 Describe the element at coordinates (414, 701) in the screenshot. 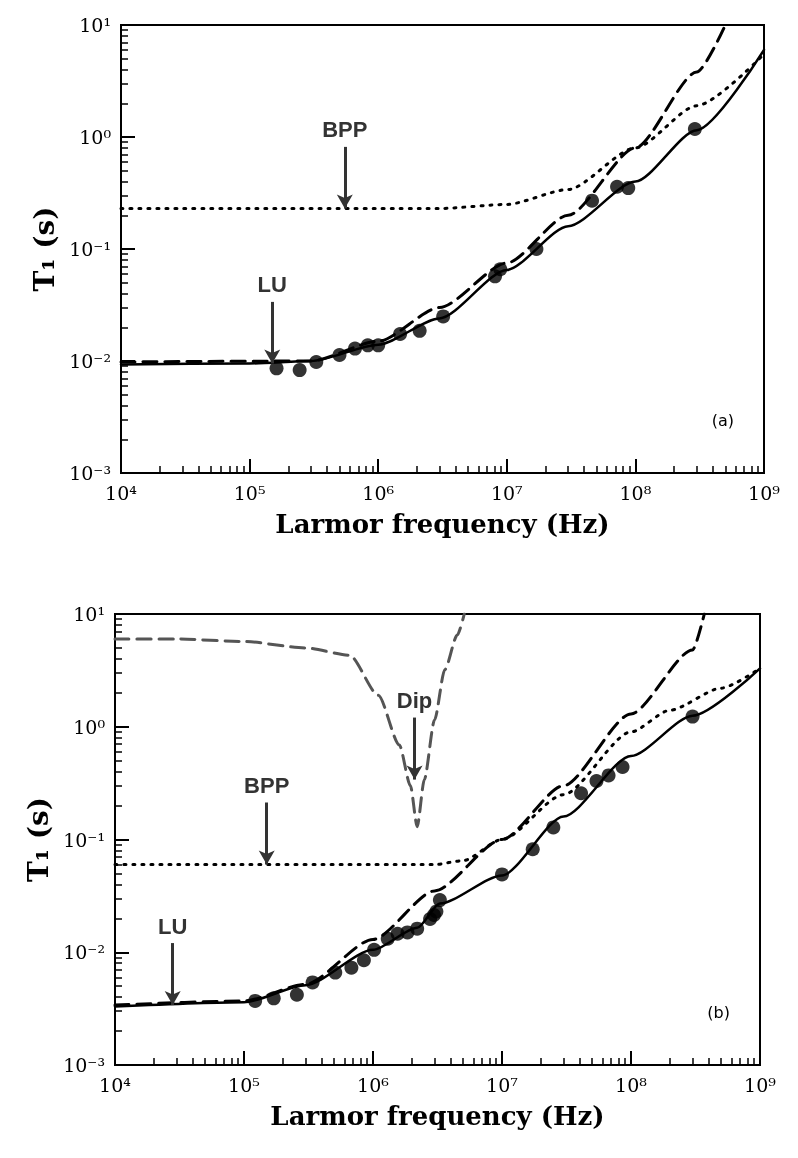

I see `annotation: Dip` at that location.